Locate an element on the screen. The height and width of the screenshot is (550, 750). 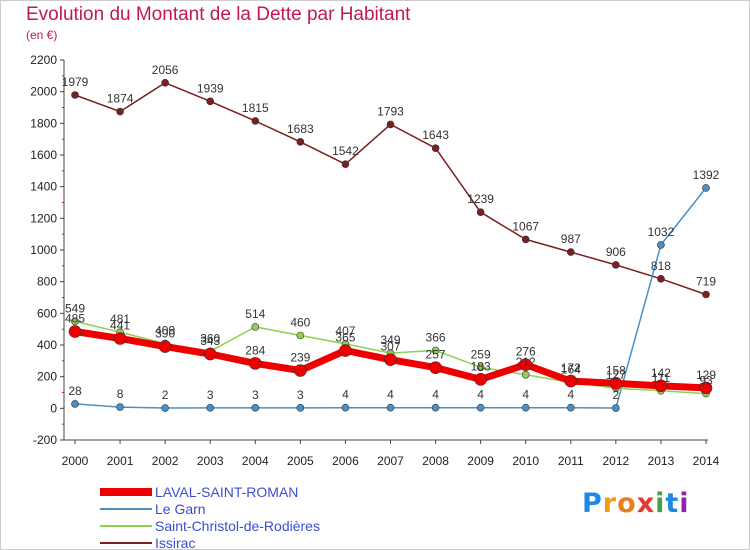
x-tick-label: 2011 is located at coordinates (571, 461).